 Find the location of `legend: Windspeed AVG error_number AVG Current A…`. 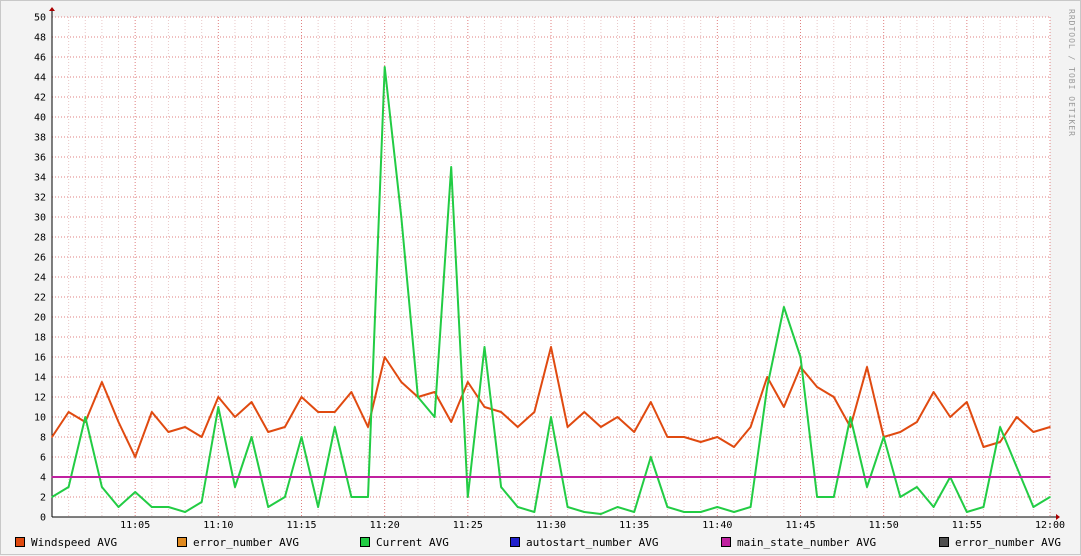

legend: Windspeed AVG error_number AVG Current A… is located at coordinates (545, 542).